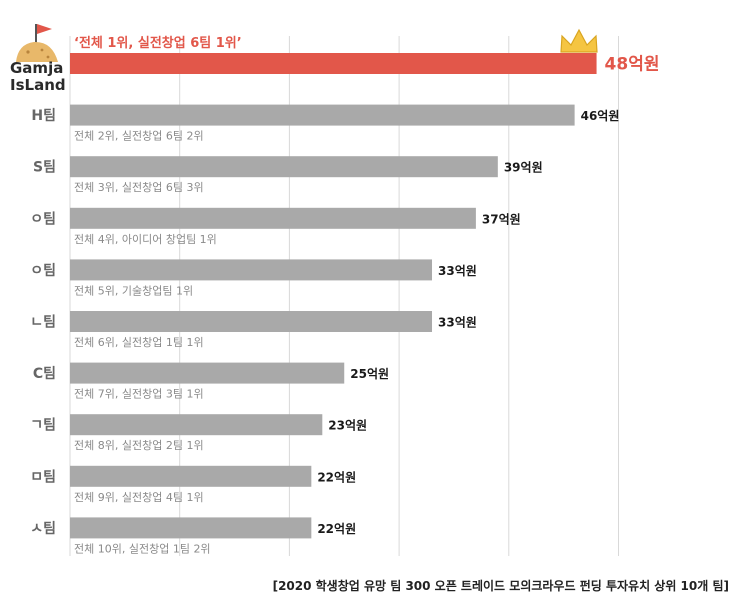 This screenshot has height=612, width=741. I want to click on value-label: 48억원, so click(632, 65).